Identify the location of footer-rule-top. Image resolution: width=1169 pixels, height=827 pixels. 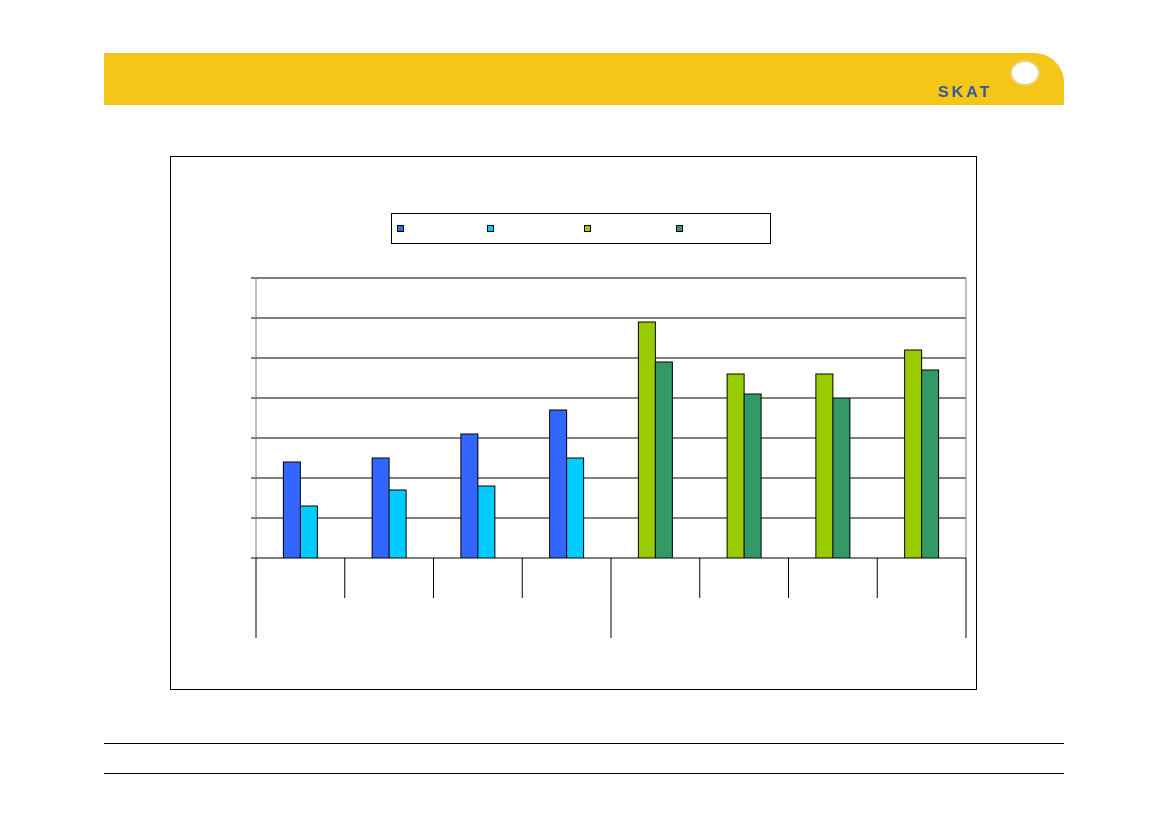
(584, 743).